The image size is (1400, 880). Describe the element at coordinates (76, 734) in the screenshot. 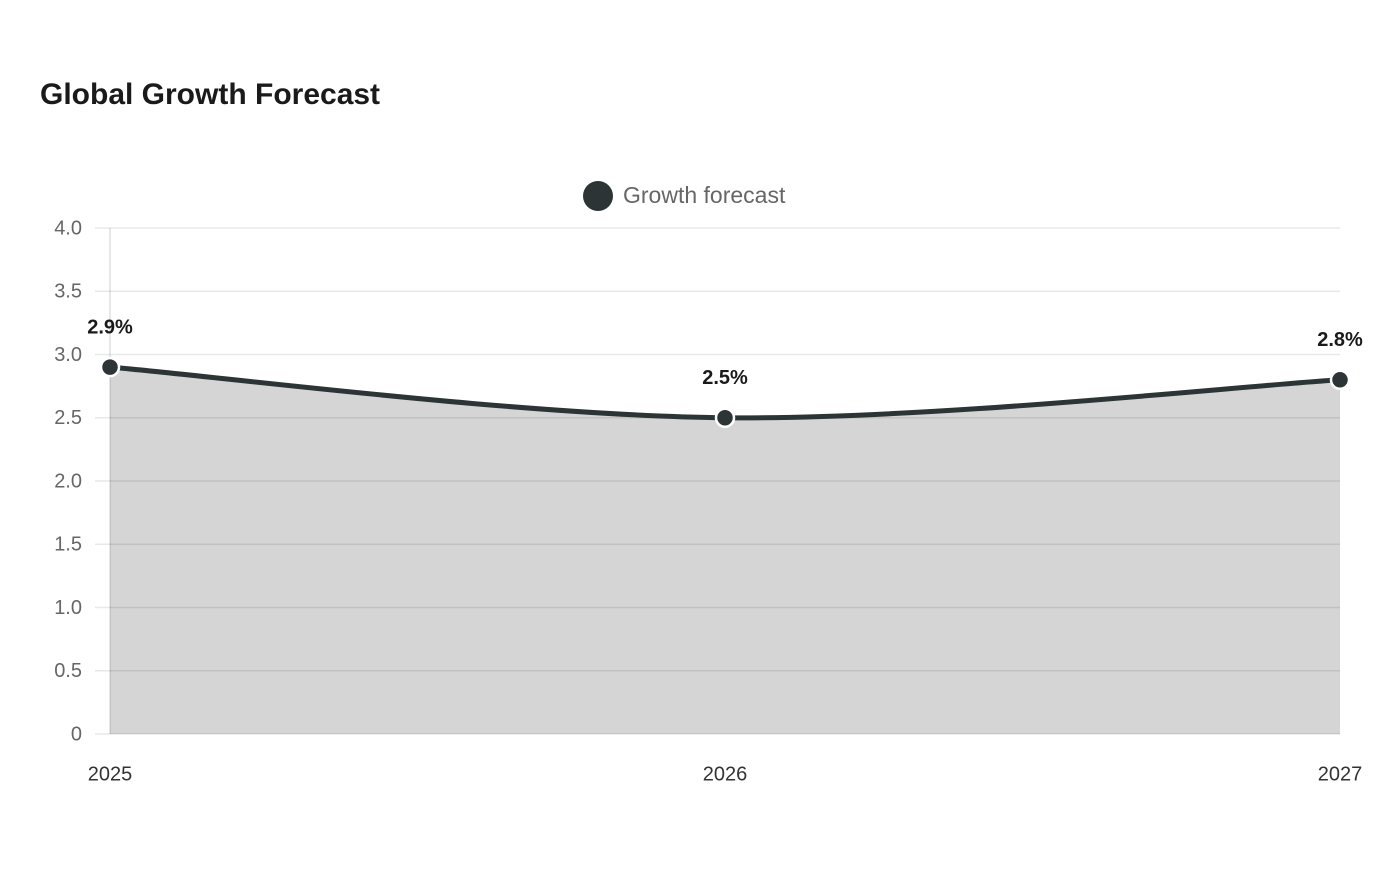

I see `y-tick-label: 0` at that location.